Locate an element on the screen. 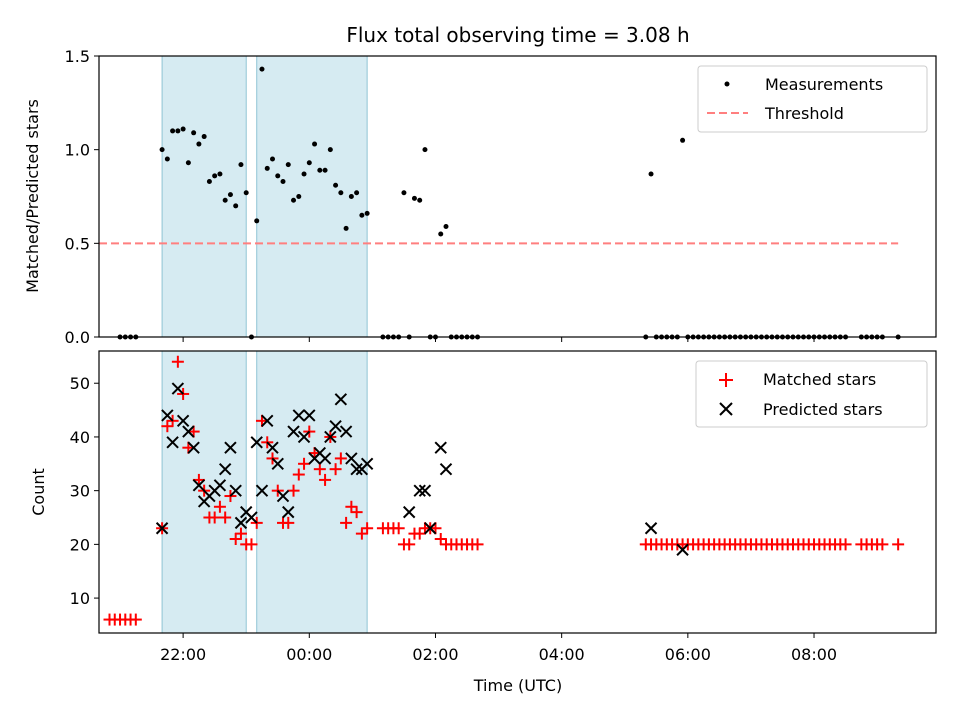 The height and width of the screenshot is (720, 960). legend-measurements-label: Measurements is located at coordinates (824, 84).